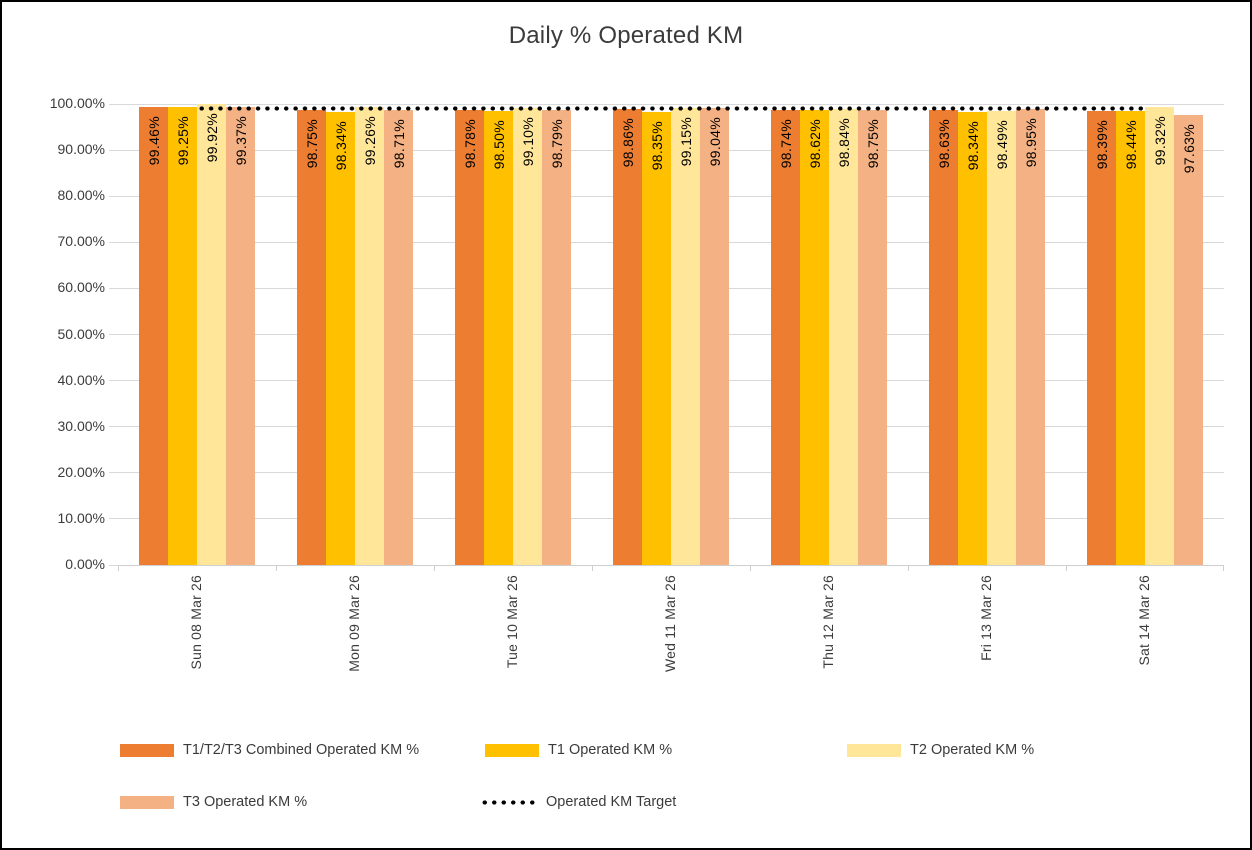 This screenshot has height=850, width=1252. Describe the element at coordinates (81, 471) in the screenshot. I see `y-axis-label: 20.00%` at that location.